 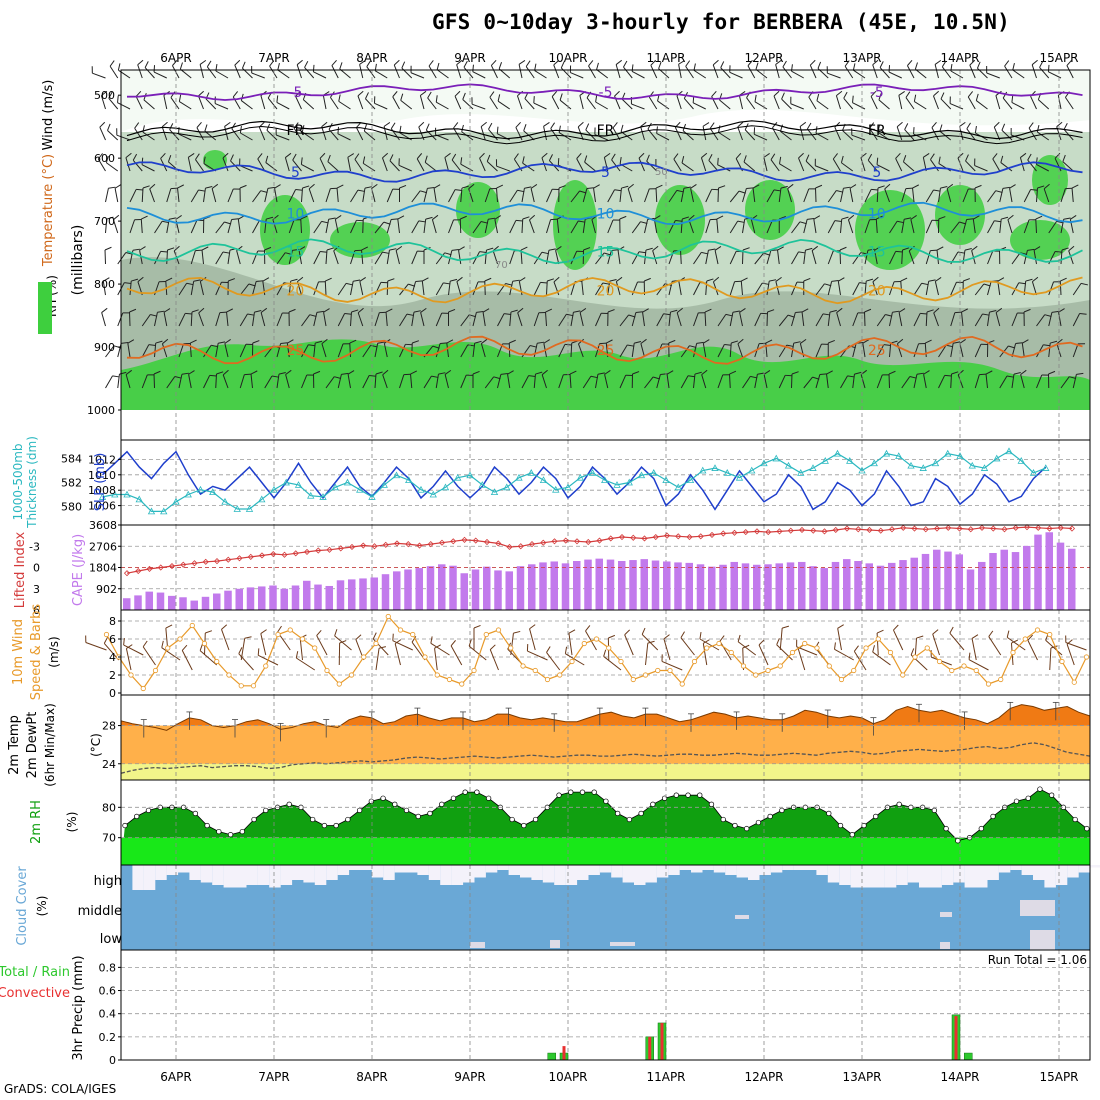 I want to click on thickness-tick-label: 582, so click(x=71, y=483).